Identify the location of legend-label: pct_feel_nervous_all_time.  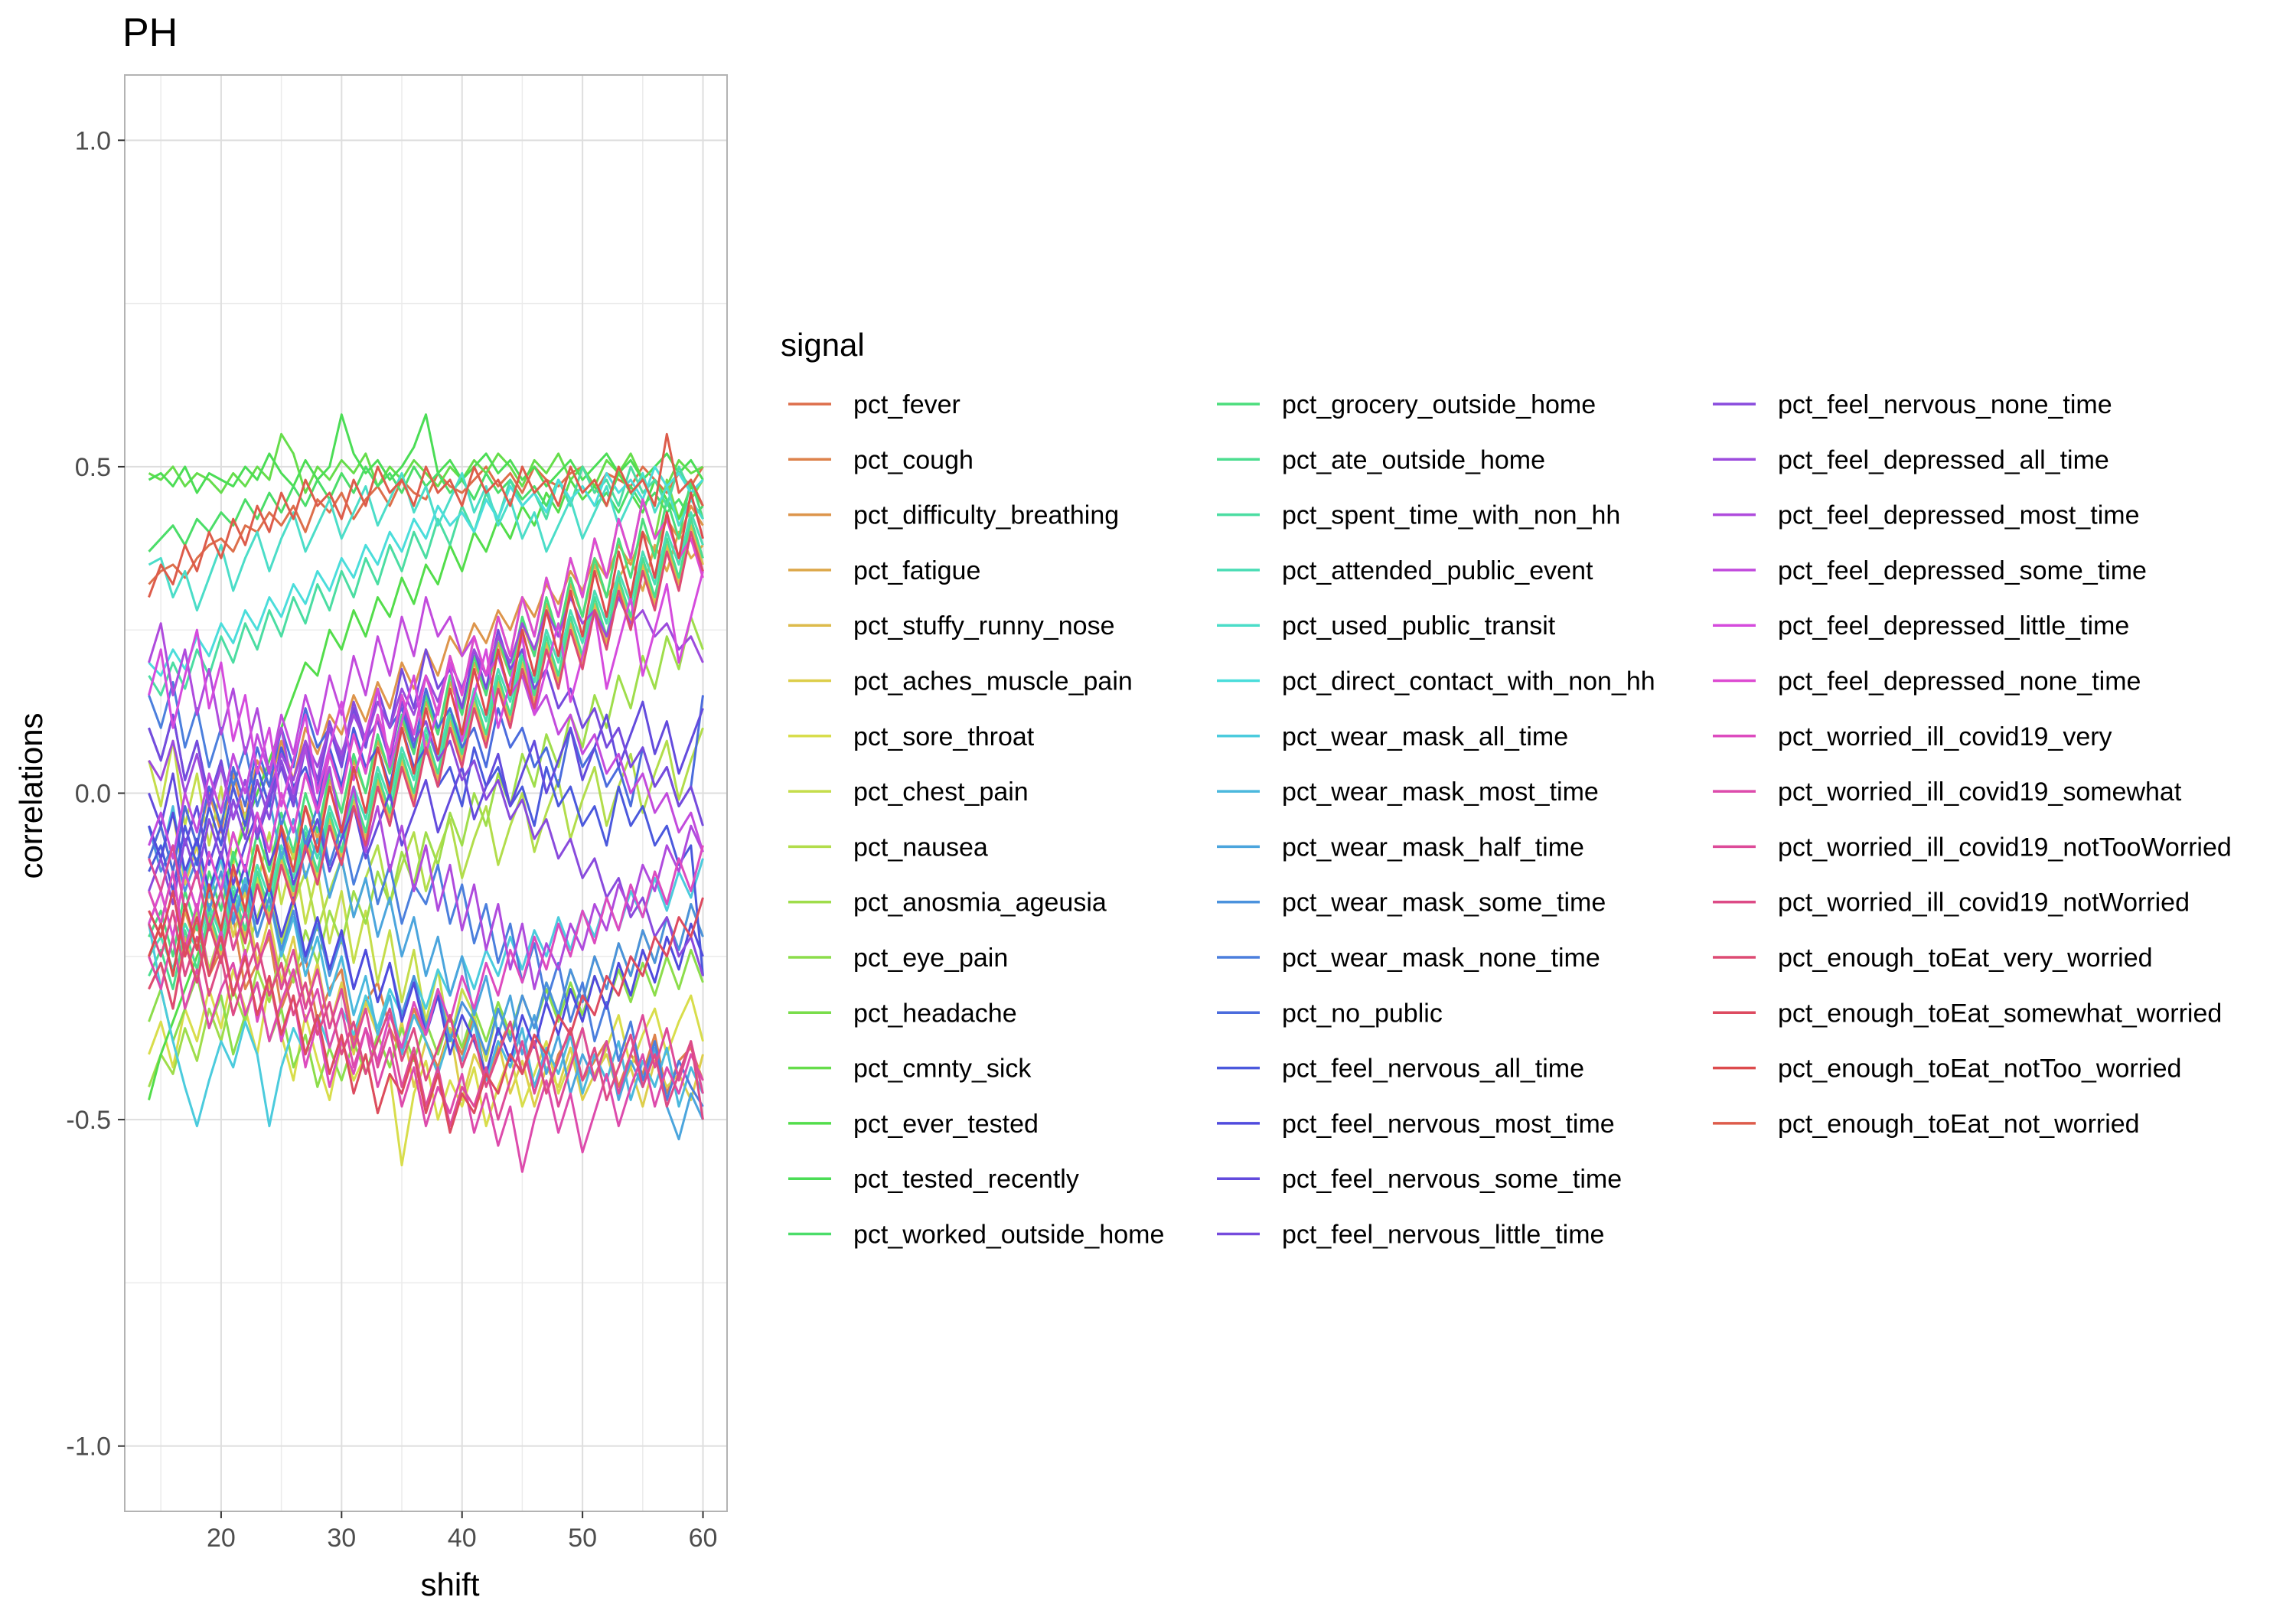
(1433, 1069).